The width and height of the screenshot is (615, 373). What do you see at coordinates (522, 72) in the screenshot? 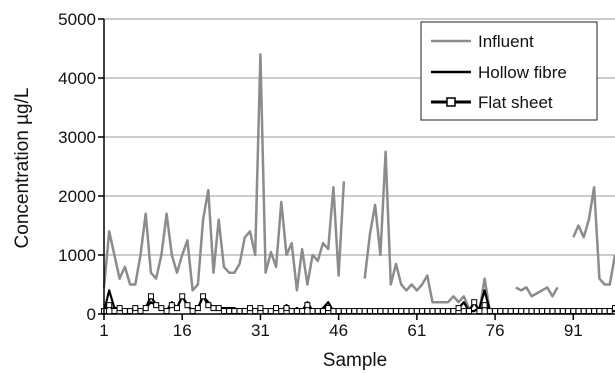
I see `legend-label-1: Hollow fibre` at bounding box center [522, 72].